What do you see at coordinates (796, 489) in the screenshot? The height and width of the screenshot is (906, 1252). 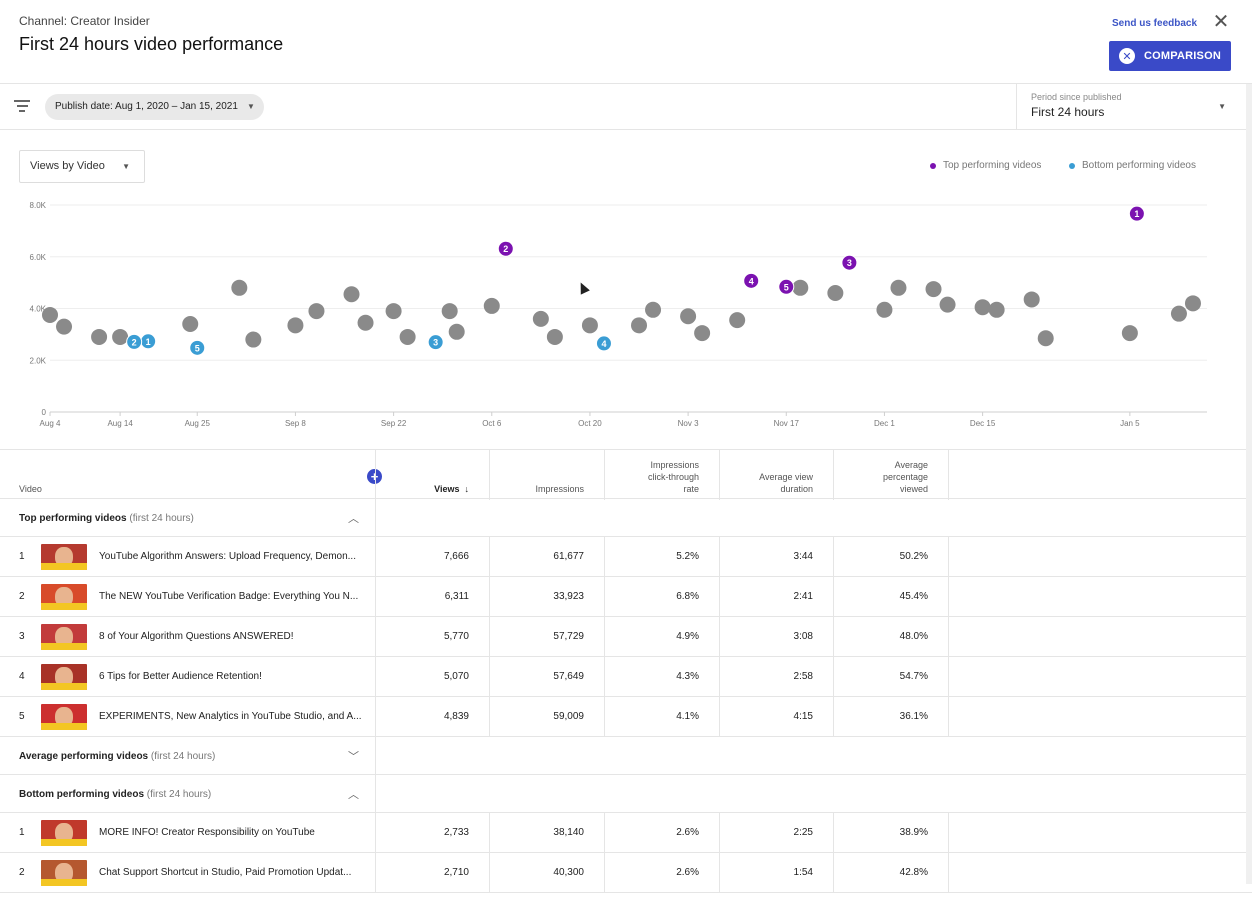 I see `col-avd-label-2: duration` at bounding box center [796, 489].